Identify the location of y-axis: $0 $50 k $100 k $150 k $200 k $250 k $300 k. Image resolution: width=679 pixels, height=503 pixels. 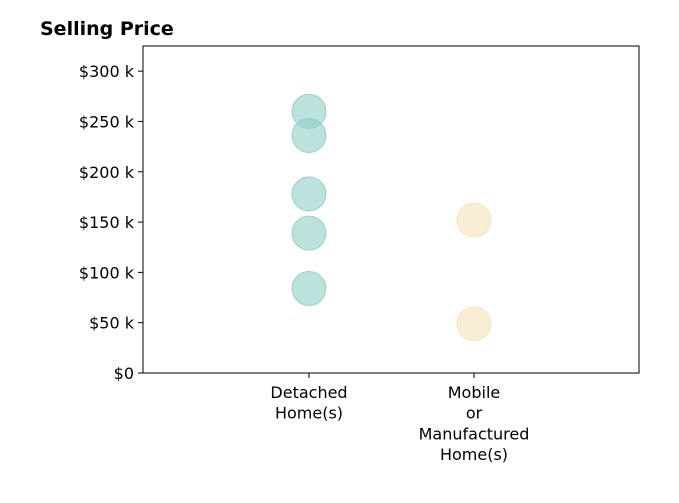
(111, 222).